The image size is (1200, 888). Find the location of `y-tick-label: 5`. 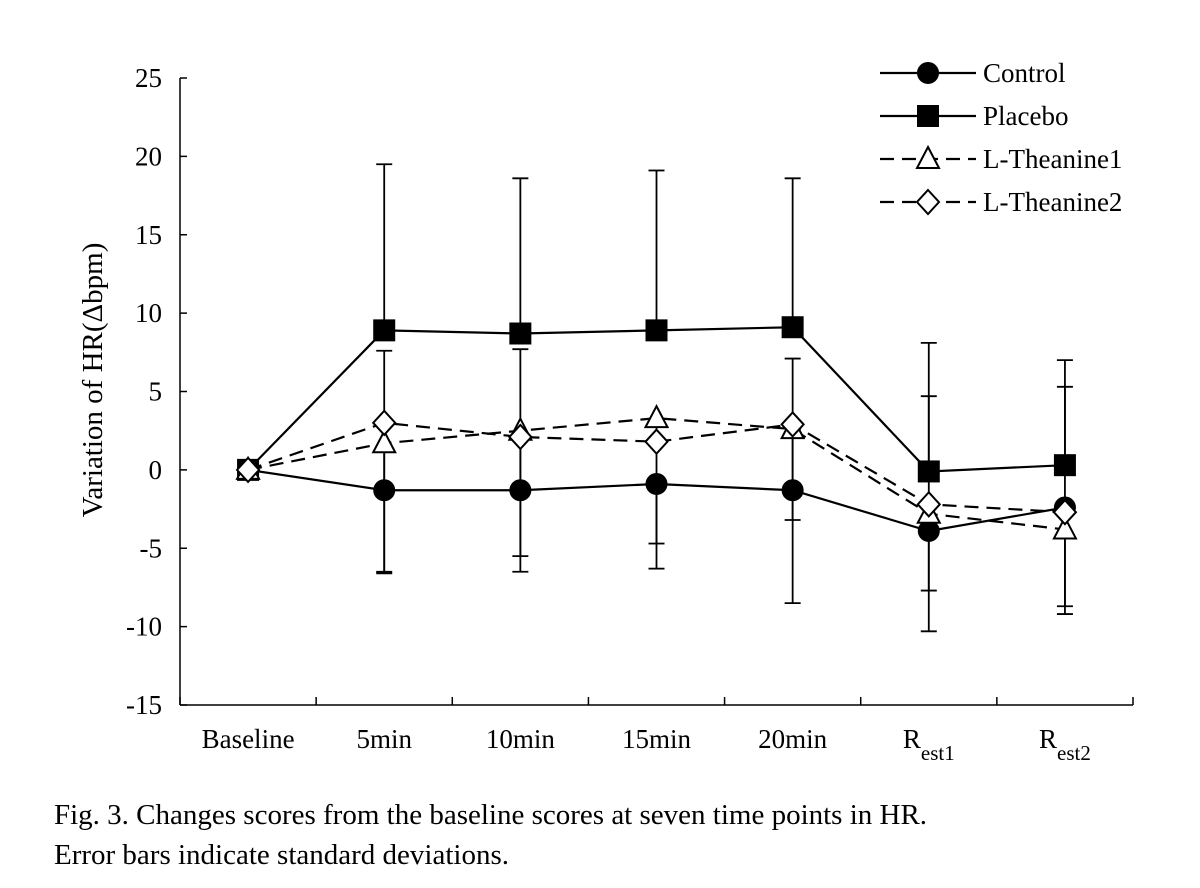

y-tick-label: 5 is located at coordinates (156, 392).